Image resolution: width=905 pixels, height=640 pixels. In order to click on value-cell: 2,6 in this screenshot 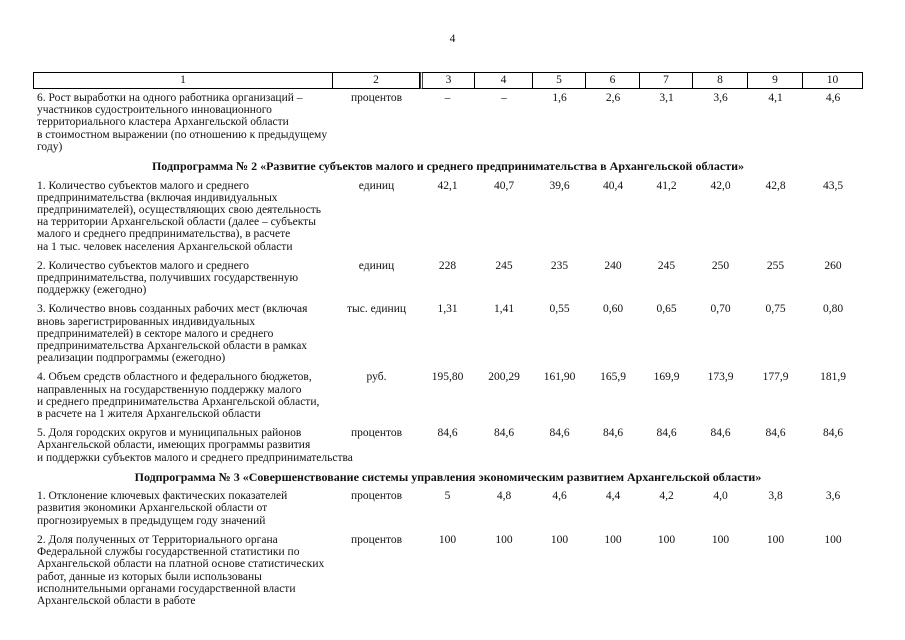, I will do `click(613, 98)`.